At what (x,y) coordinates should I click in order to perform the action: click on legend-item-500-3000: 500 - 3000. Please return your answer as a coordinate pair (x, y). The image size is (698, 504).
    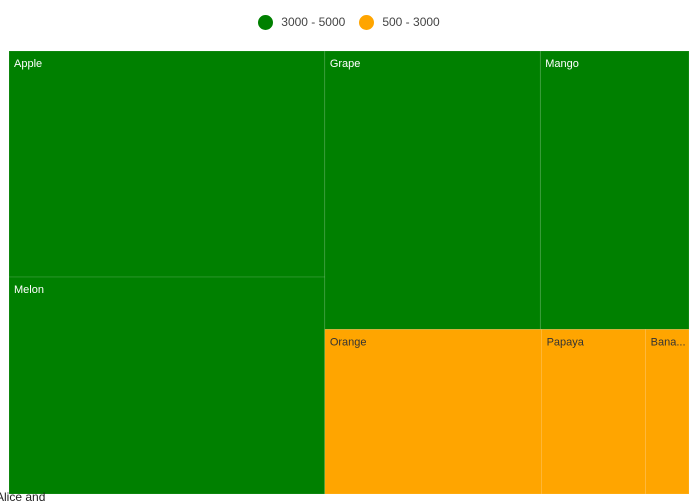
    Looking at the image, I should click on (399, 22).